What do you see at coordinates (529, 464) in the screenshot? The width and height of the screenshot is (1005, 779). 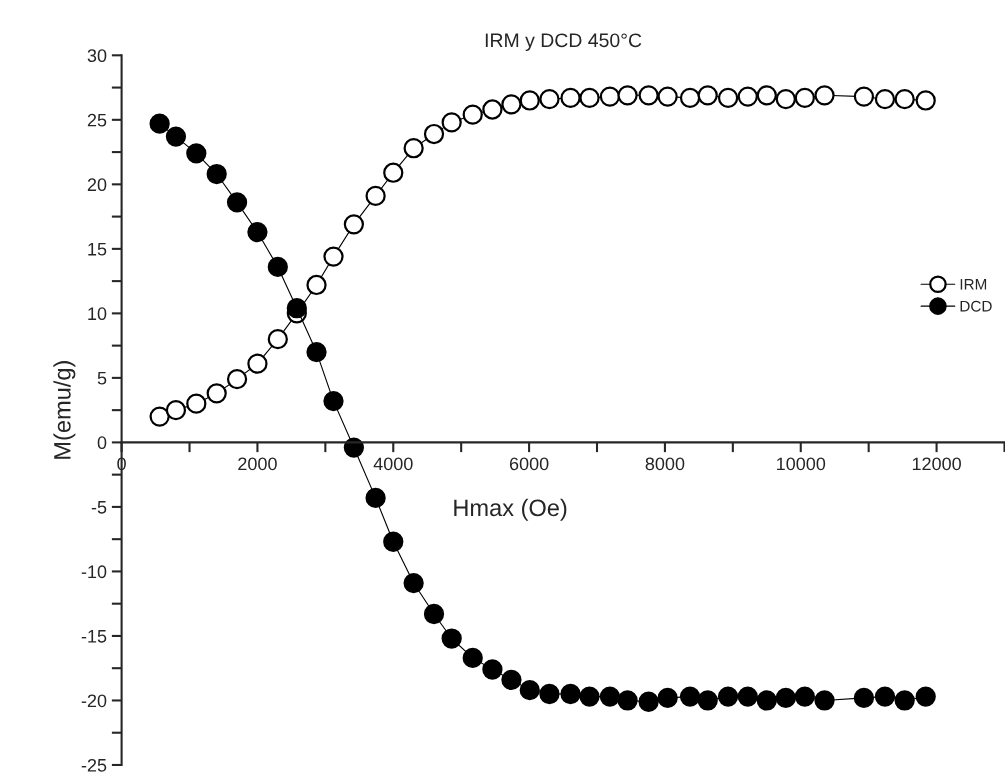 I see `x-tick-label: 6000` at bounding box center [529, 464].